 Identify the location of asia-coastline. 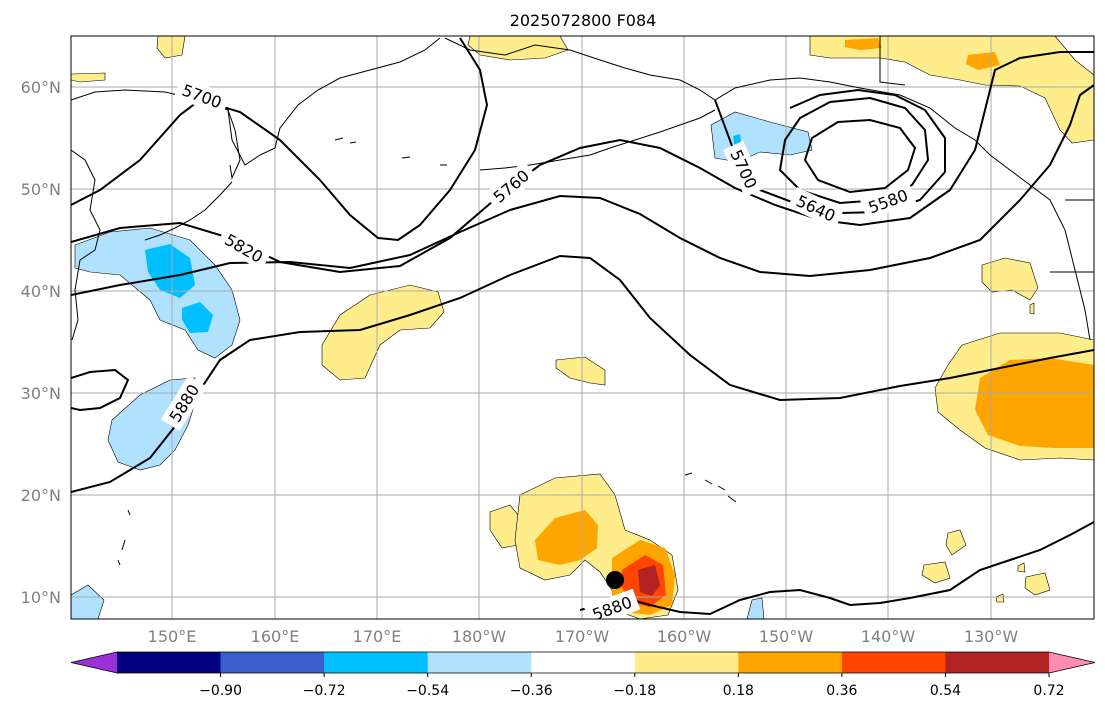
(256, 101).